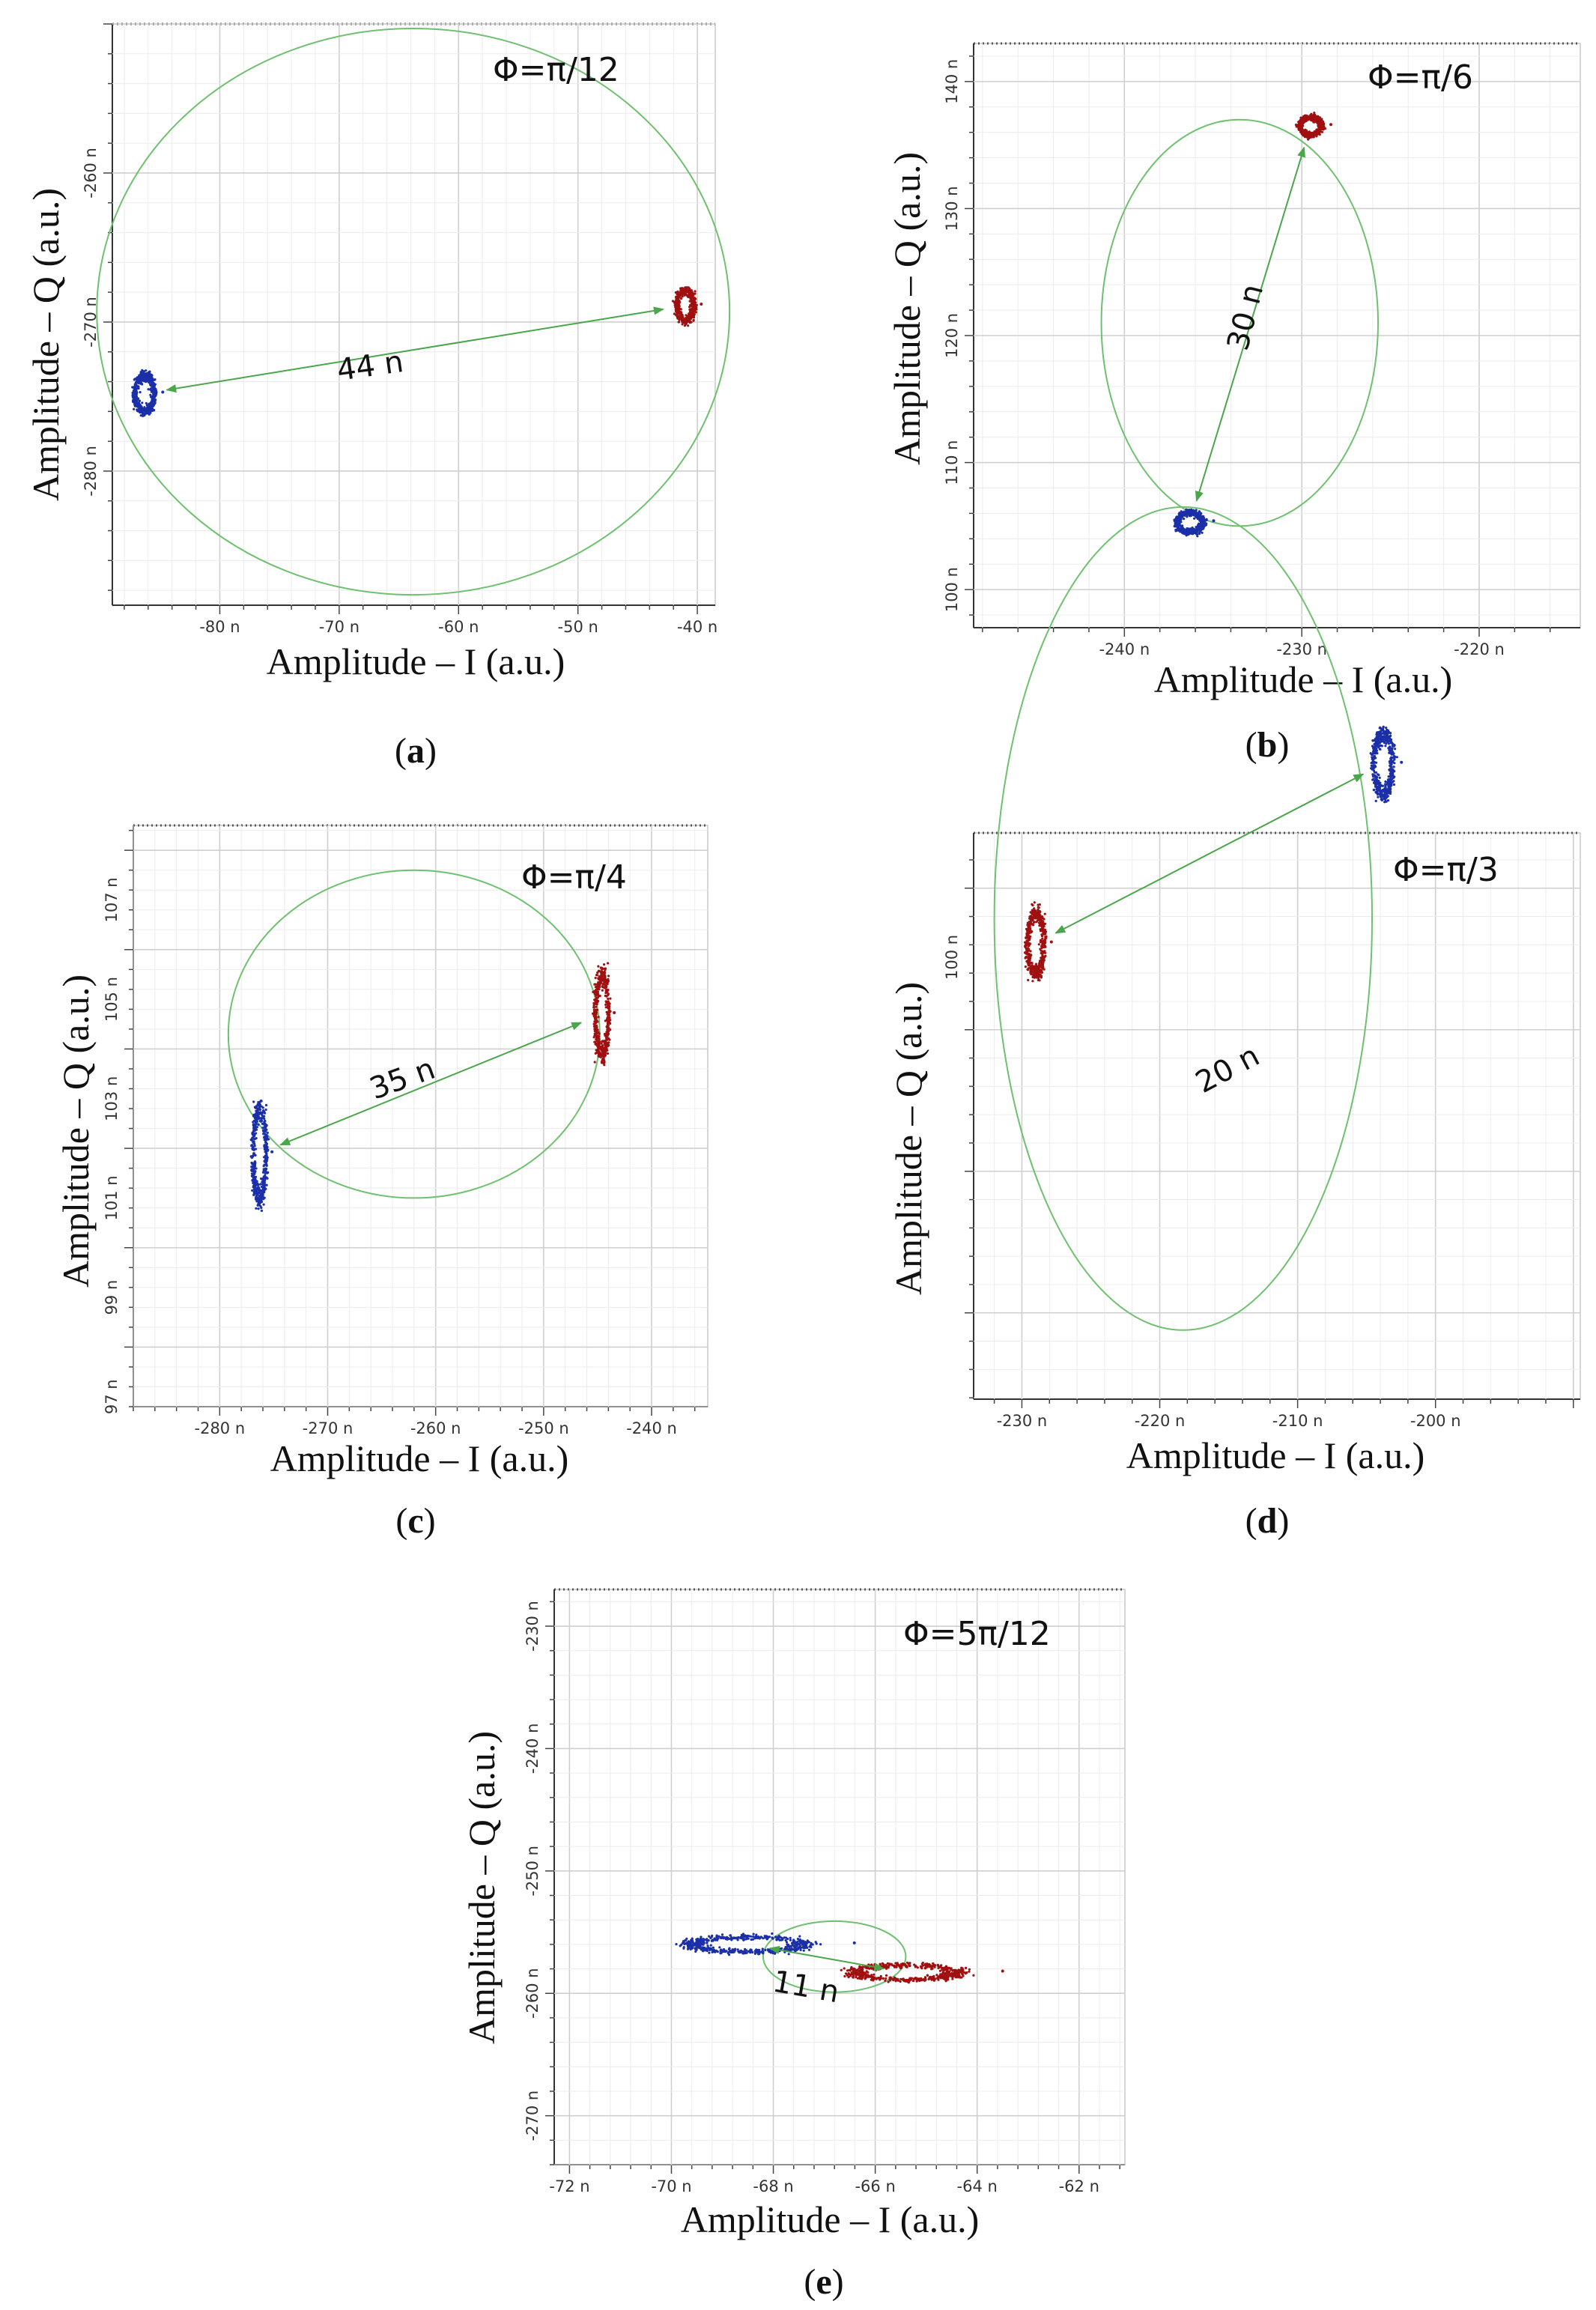 This screenshot has height=2310, width=1596. What do you see at coordinates (221, 1428) in the screenshot?
I see `x-tick-label: -280 n` at bounding box center [221, 1428].